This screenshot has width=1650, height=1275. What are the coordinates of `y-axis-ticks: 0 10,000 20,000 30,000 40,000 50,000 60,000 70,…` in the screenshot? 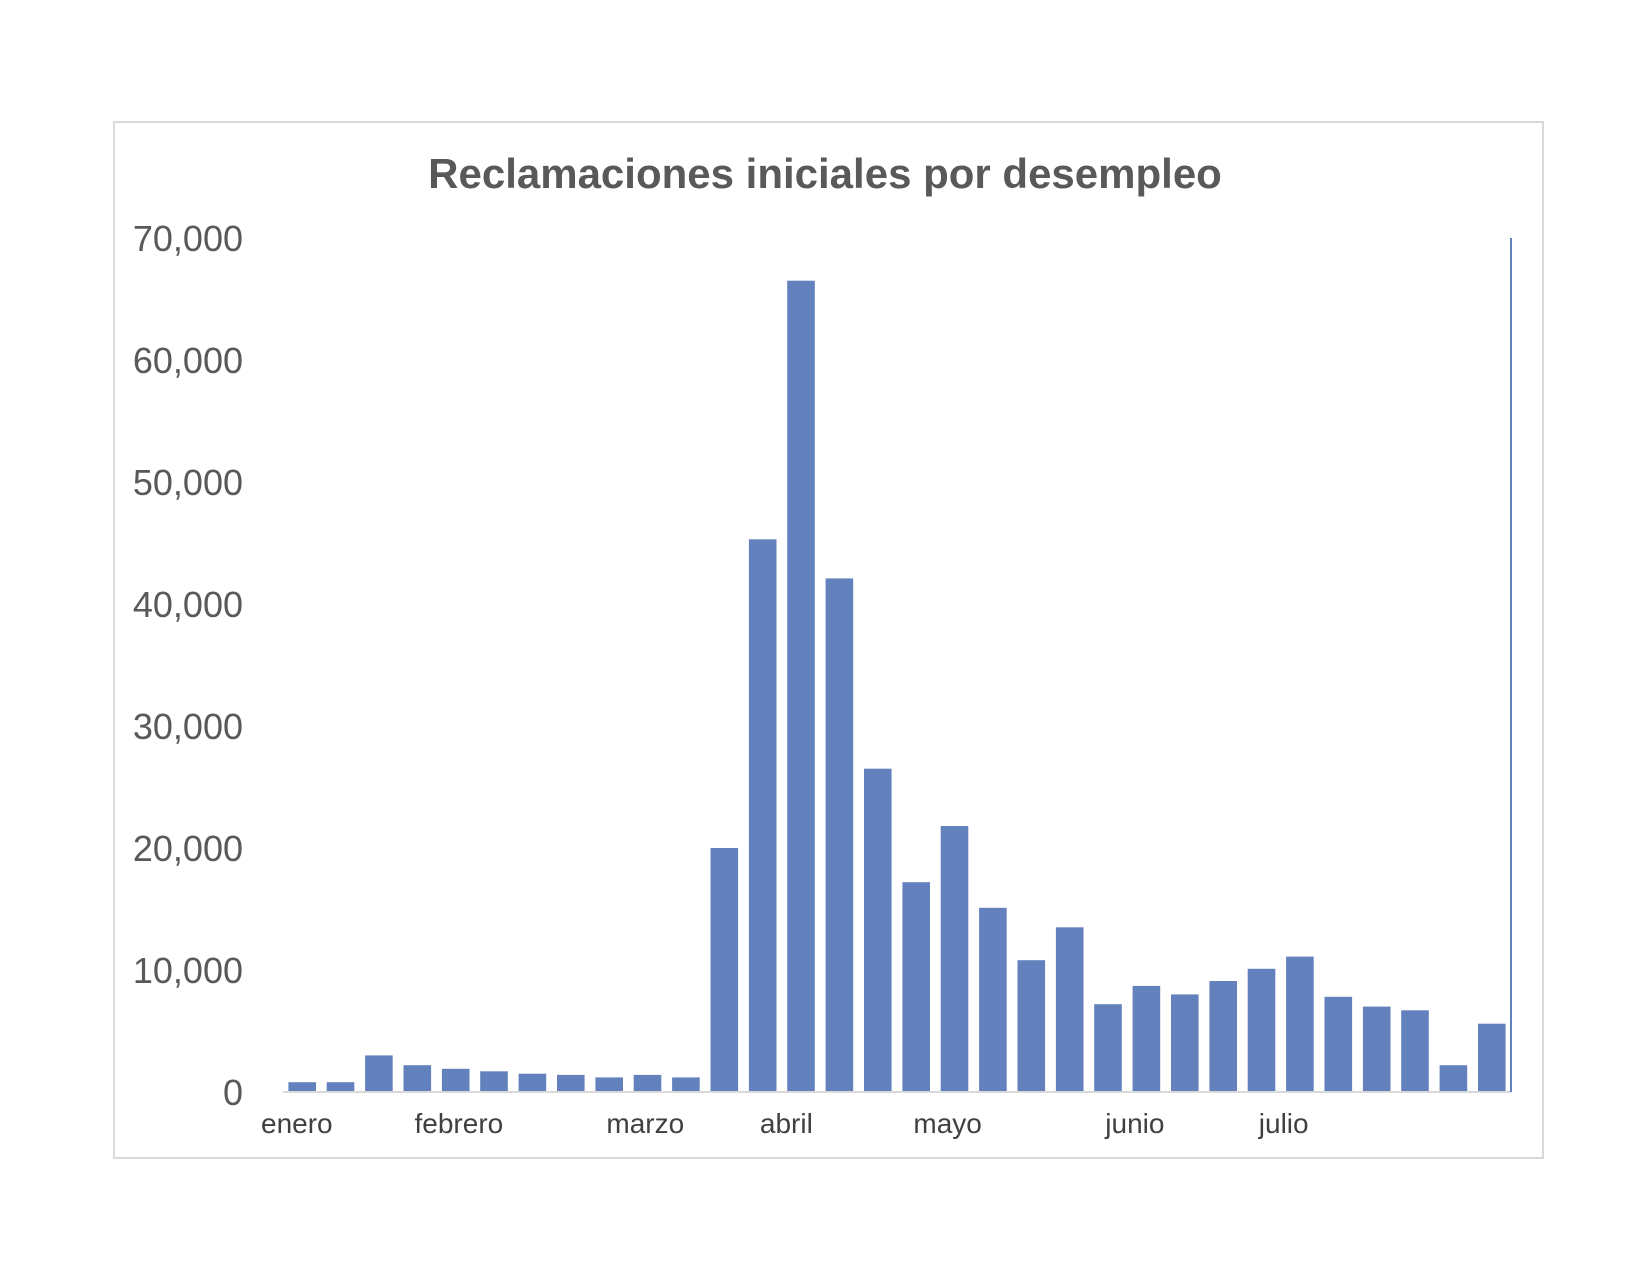 It's located at (188, 665).